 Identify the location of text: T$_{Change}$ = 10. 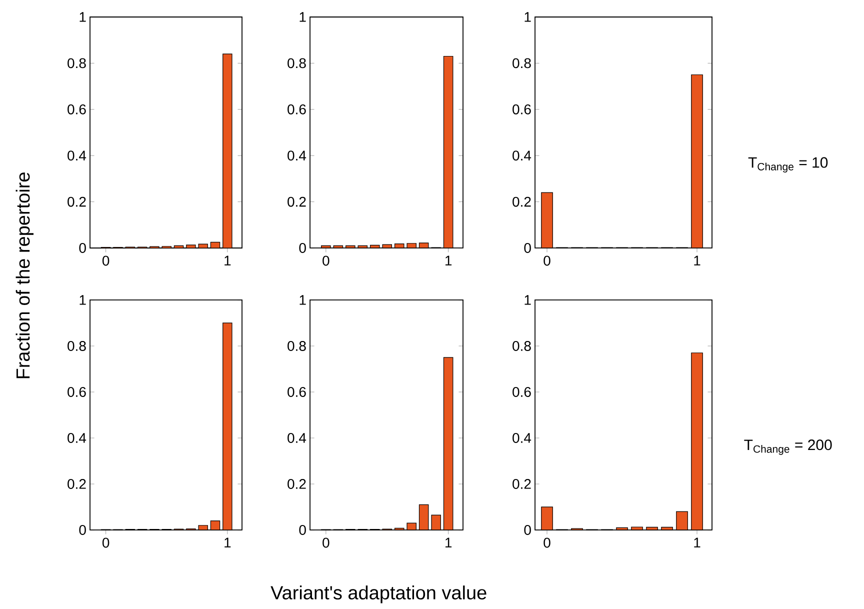
(788, 164).